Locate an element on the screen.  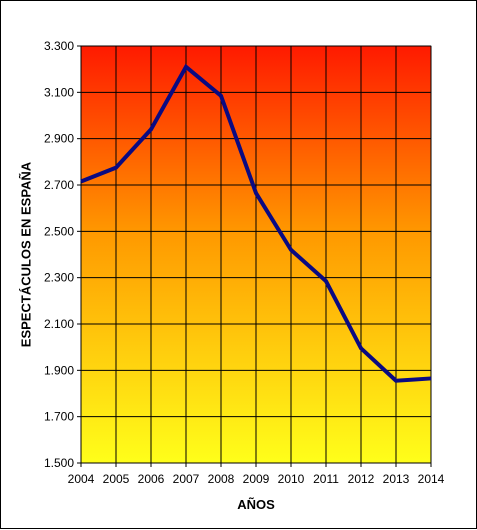
y-tick-label: 2.500 is located at coordinates (59, 231).